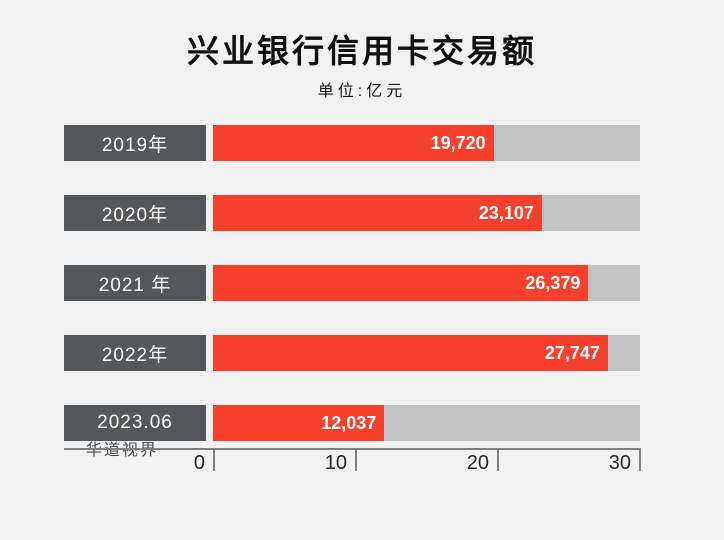 The height and width of the screenshot is (540, 724). I want to click on unit-label: 单位:亿元, so click(362, 91).